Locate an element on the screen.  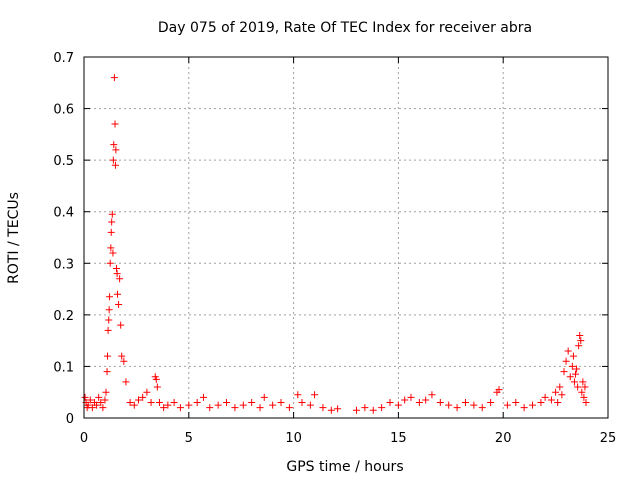
x-axis-label: GPS time / hours is located at coordinates (344, 467).